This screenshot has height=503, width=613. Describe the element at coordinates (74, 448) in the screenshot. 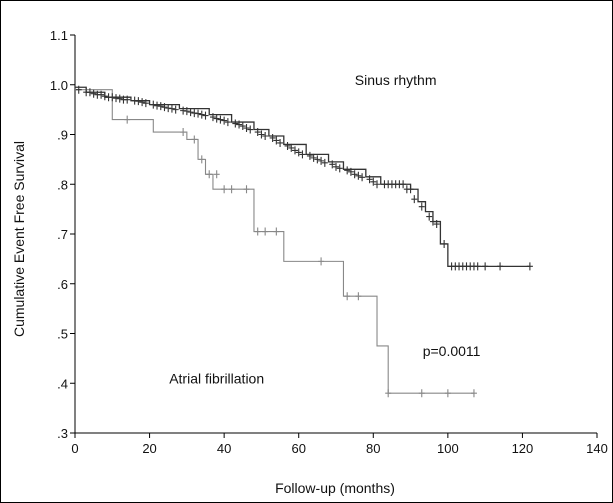

I see `x-tick-label-0: 0` at that location.